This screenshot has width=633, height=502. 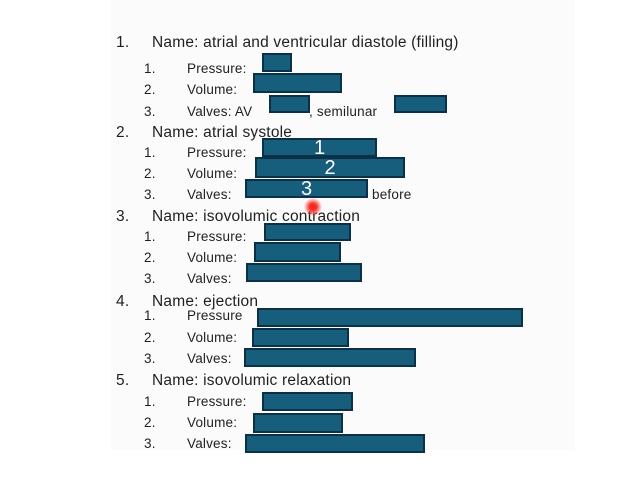 I want to click on overlay-number: 2, so click(x=330, y=167).